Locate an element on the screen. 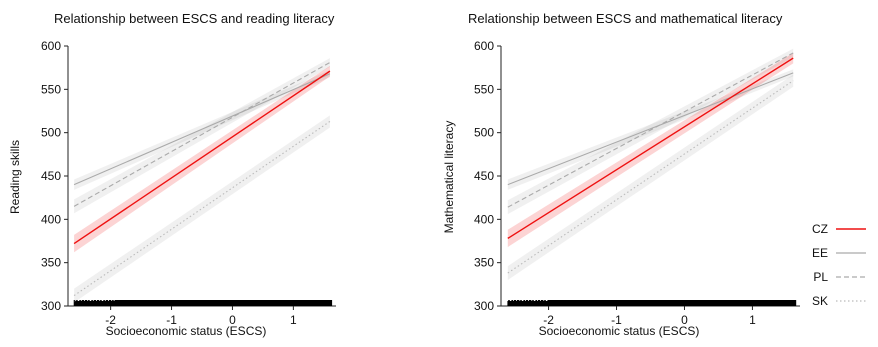  legend: CZ EE PL SK is located at coordinates (839, 265).